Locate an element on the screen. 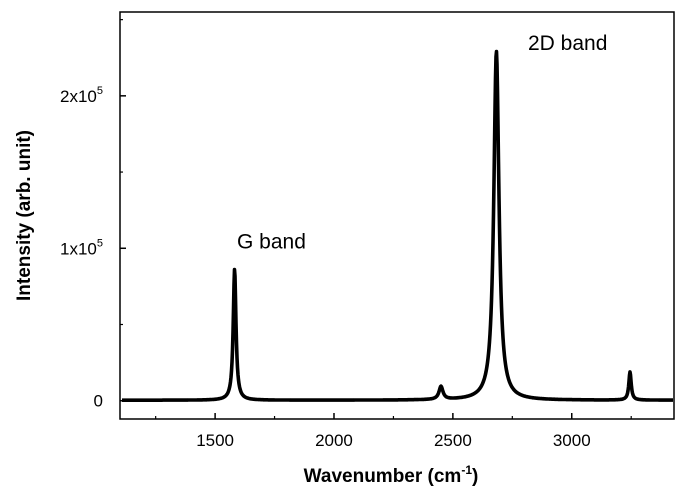 The image size is (678, 494). x-tick-label: 2500 is located at coordinates (453, 440).